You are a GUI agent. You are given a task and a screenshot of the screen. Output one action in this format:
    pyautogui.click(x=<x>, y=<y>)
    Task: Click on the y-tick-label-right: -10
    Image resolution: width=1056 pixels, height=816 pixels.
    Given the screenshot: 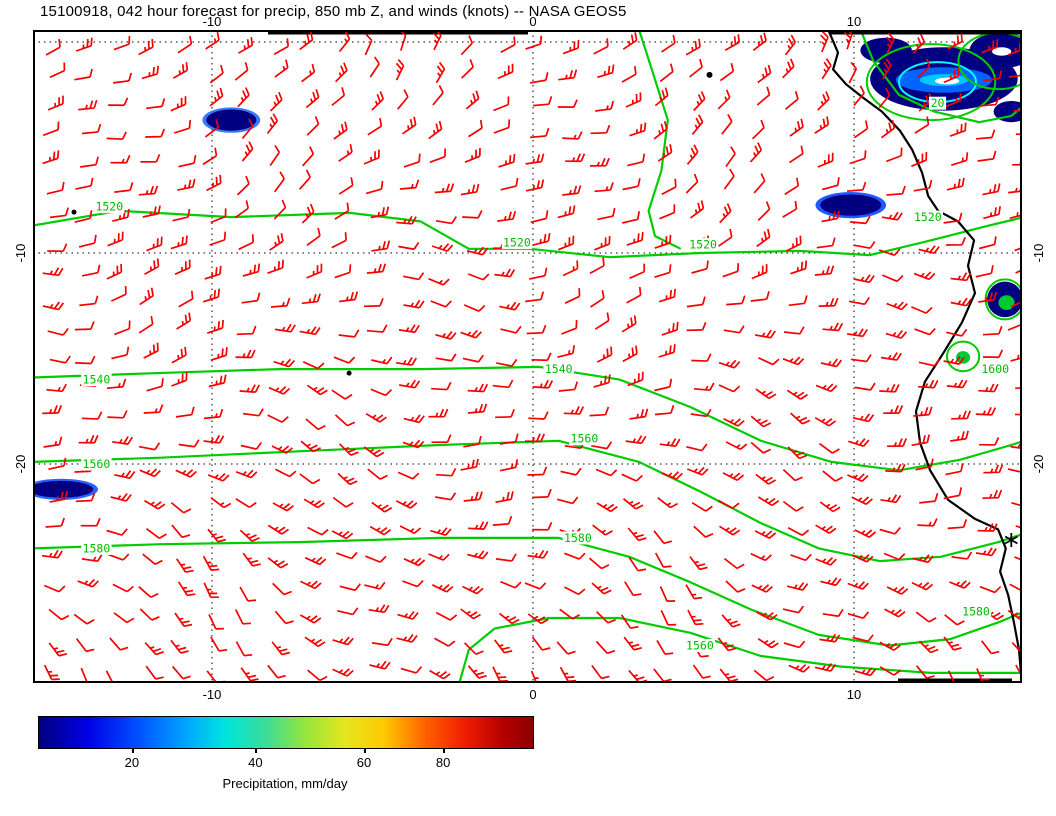 What is the action you would take?
    pyautogui.click(x=1038, y=253)
    